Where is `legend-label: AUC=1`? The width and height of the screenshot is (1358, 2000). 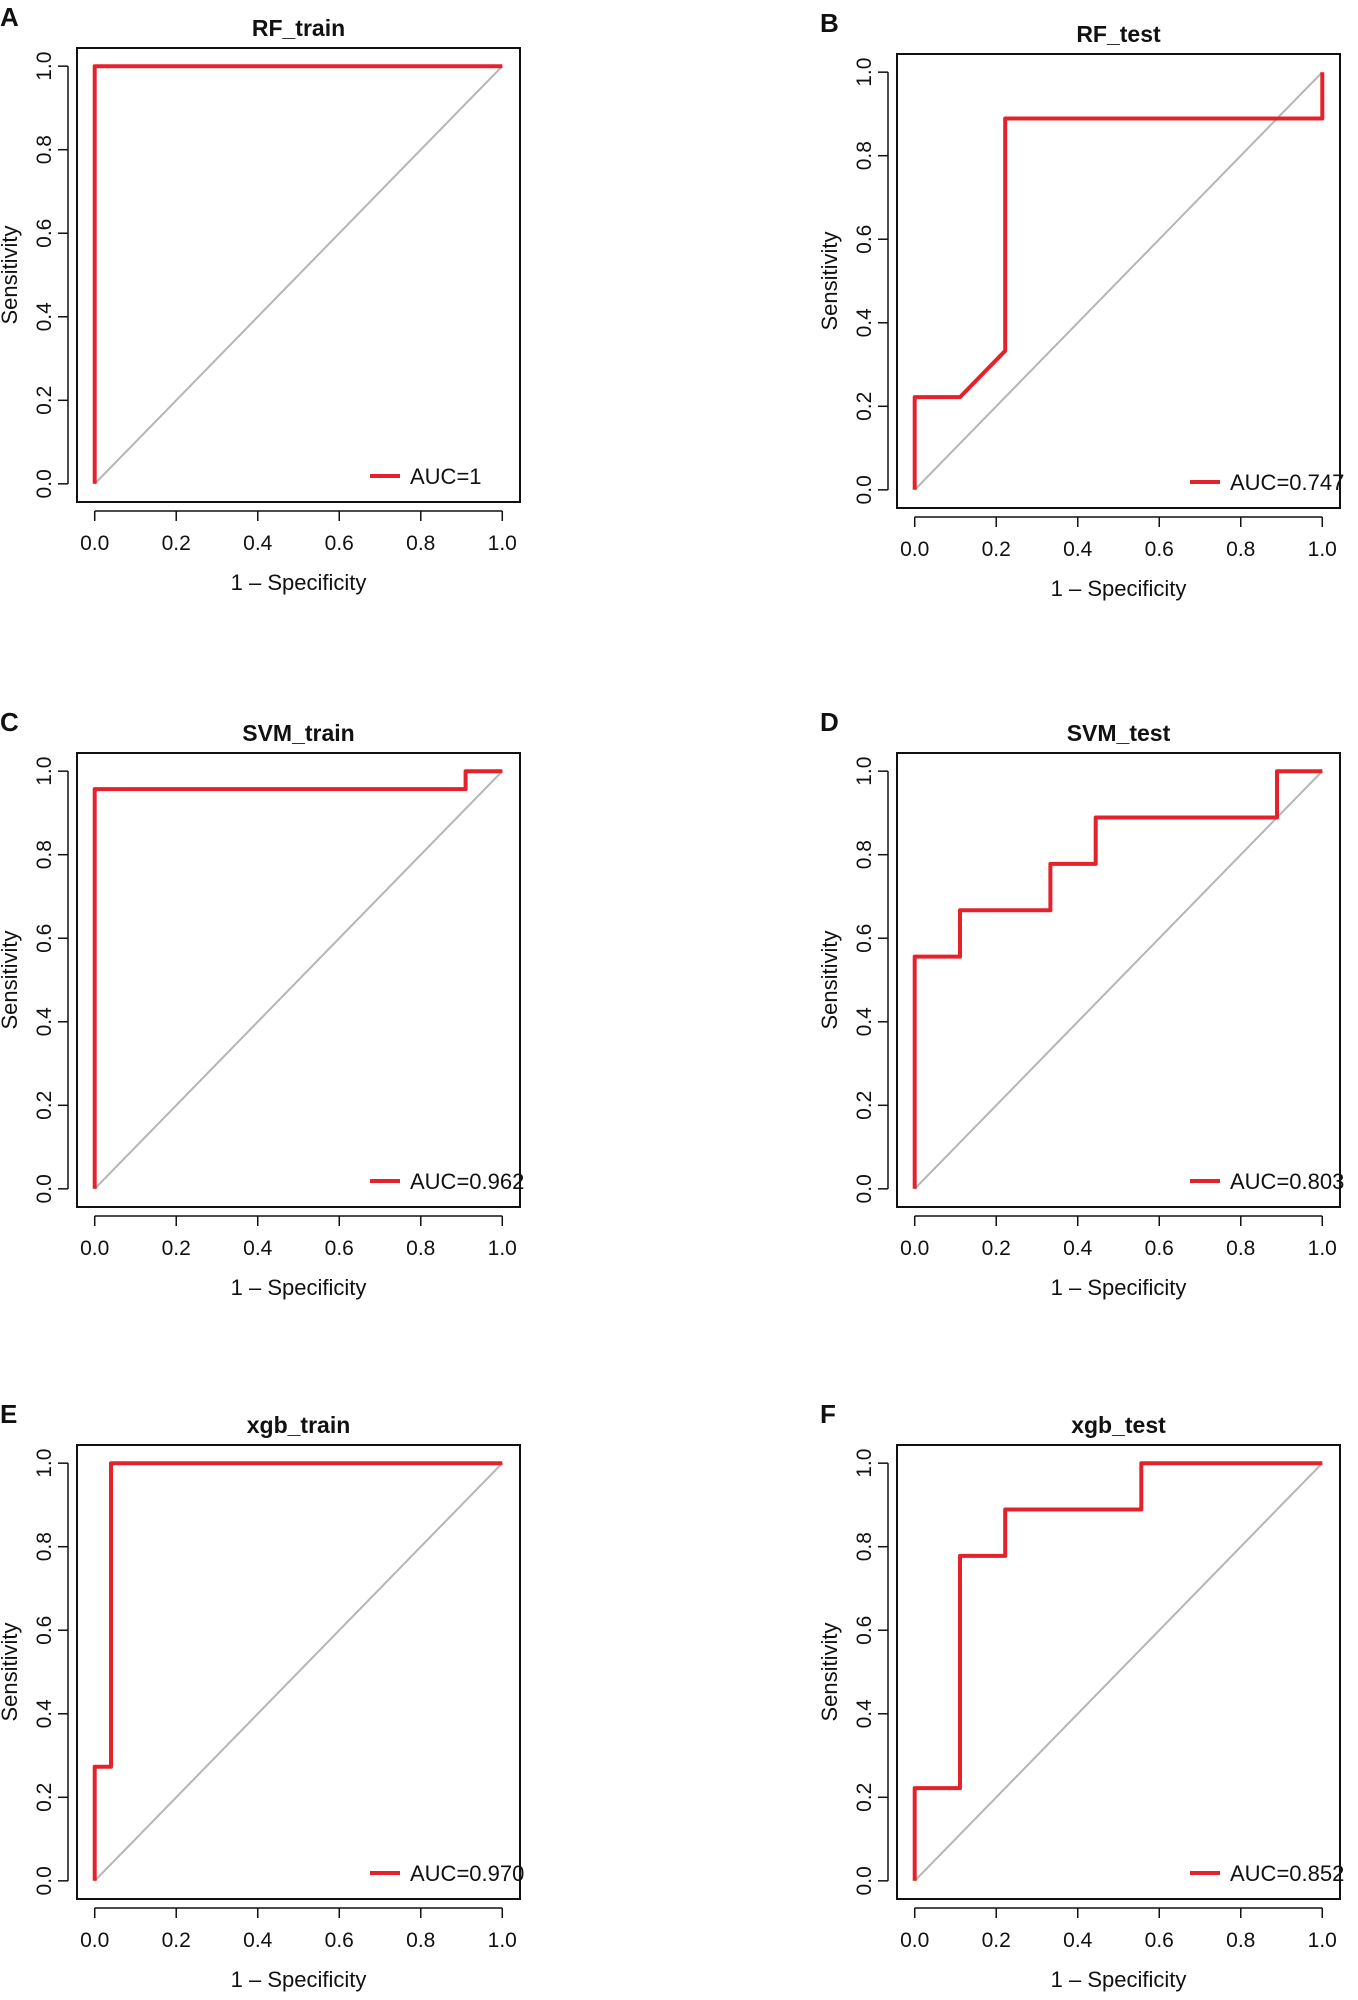
legend-label: AUC=1 is located at coordinates (446, 476).